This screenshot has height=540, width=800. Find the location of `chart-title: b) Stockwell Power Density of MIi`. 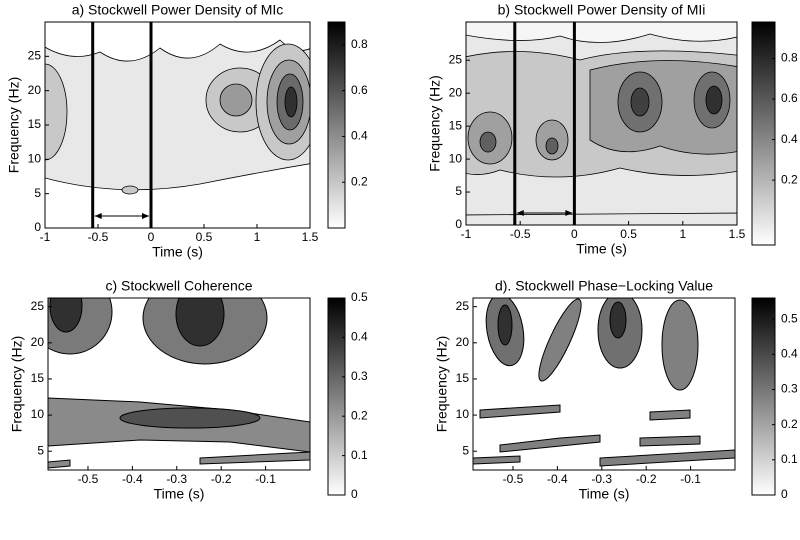

chart-title: b) Stockwell Power Density of MIi is located at coordinates (602, 10).